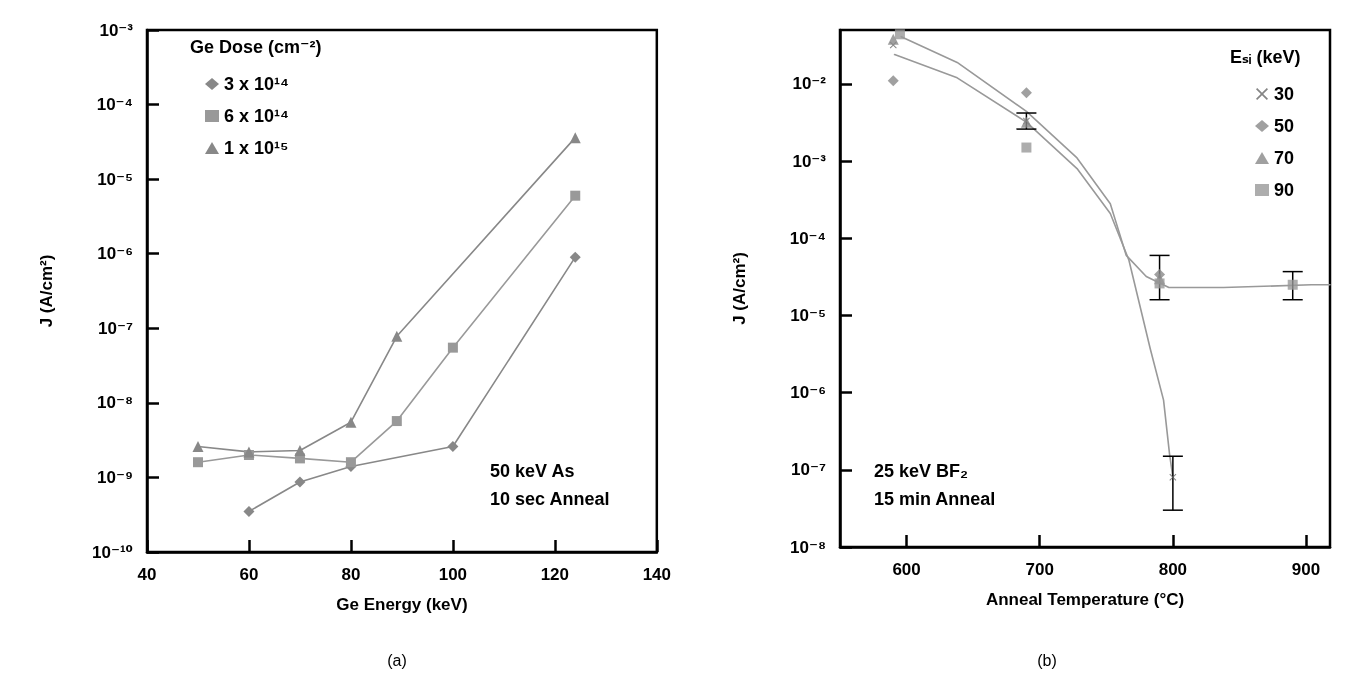 The image size is (1348, 682). Describe the element at coordinates (1265, 57) in the screenshot. I see `legend-title: Eₛᵢ (keV)` at that location.